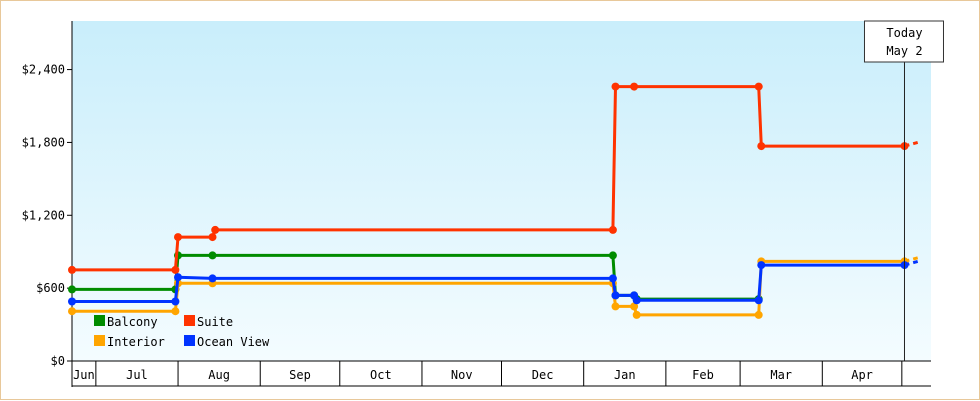 Image resolution: width=980 pixels, height=401 pixels. Describe the element at coordinates (43, 215) in the screenshot. I see `y-tick-label: $1,200` at that location.